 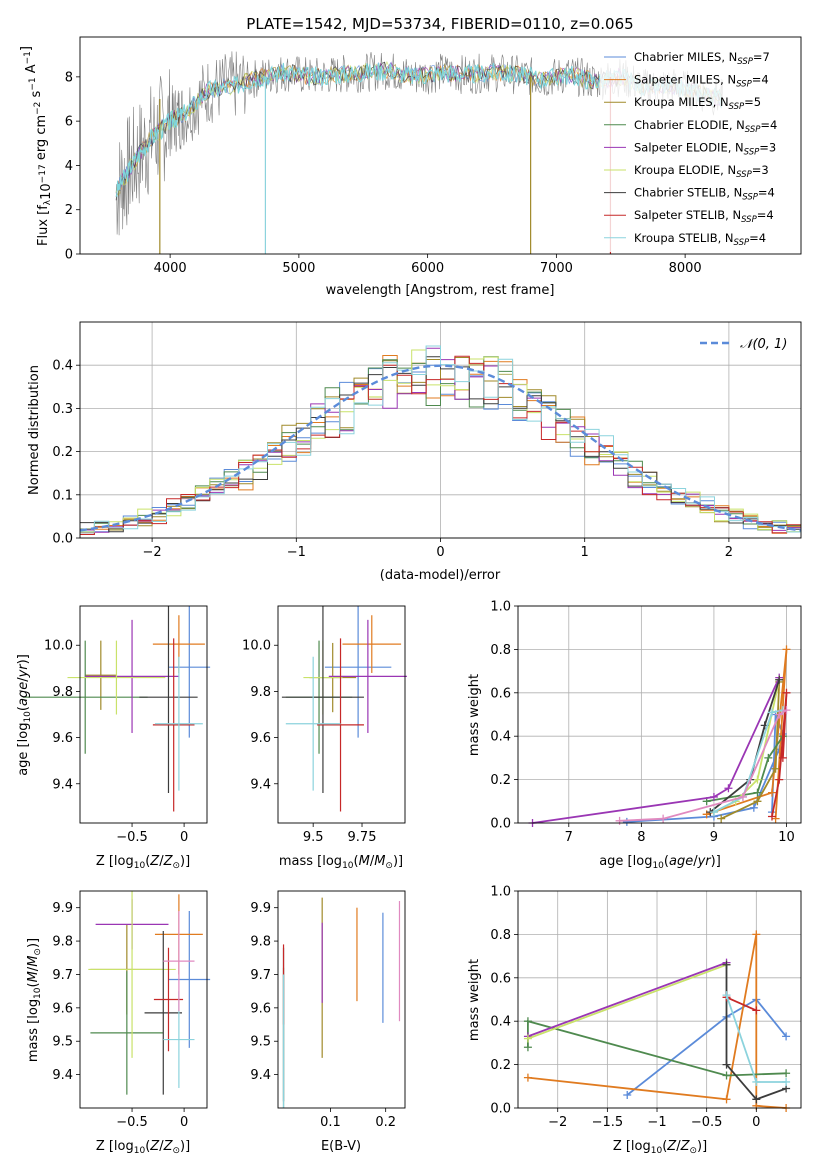 What do you see at coordinates (500, 978) in the screenshot?
I see `y-tick-label: 0.6` at bounding box center [500, 978].